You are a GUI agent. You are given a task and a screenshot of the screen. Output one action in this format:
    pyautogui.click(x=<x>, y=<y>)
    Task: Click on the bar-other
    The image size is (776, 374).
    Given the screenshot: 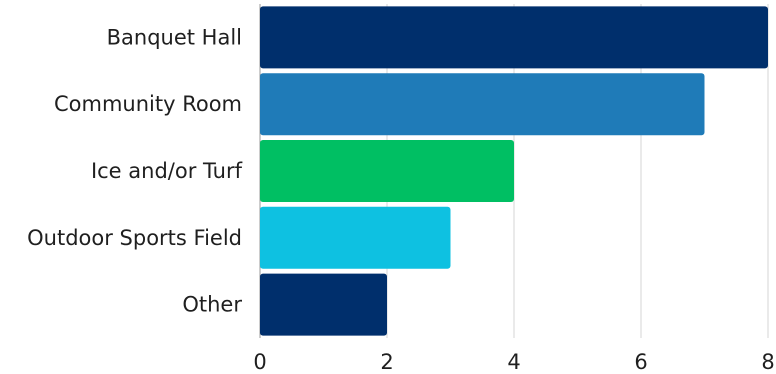 What is the action you would take?
    pyautogui.click(x=323, y=304)
    